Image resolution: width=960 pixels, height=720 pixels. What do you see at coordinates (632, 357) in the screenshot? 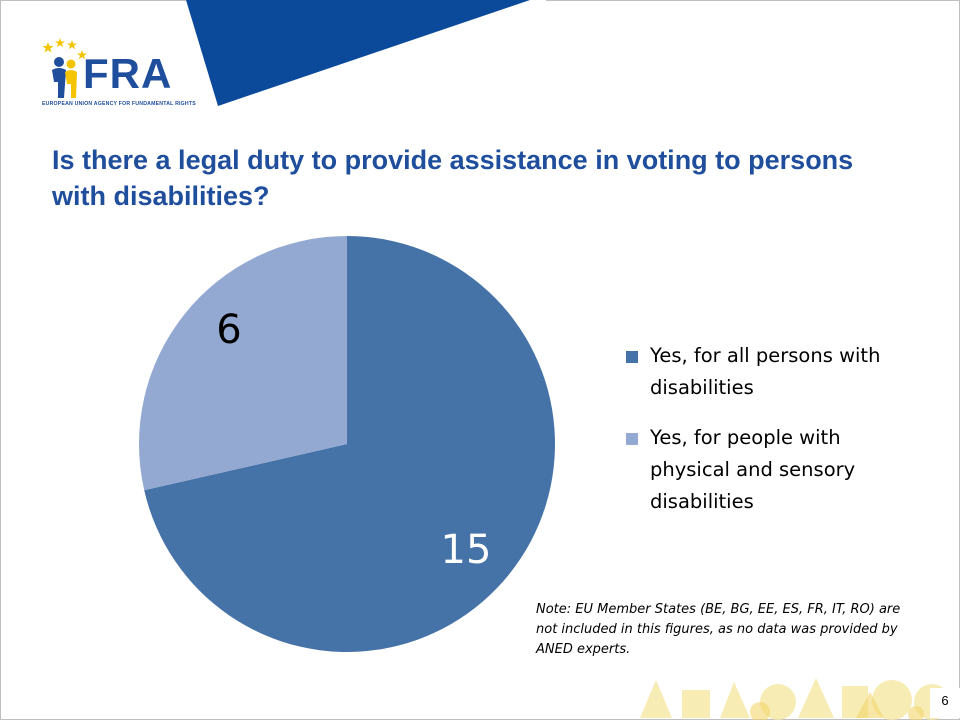
I see `legend-swatch-all` at bounding box center [632, 357].